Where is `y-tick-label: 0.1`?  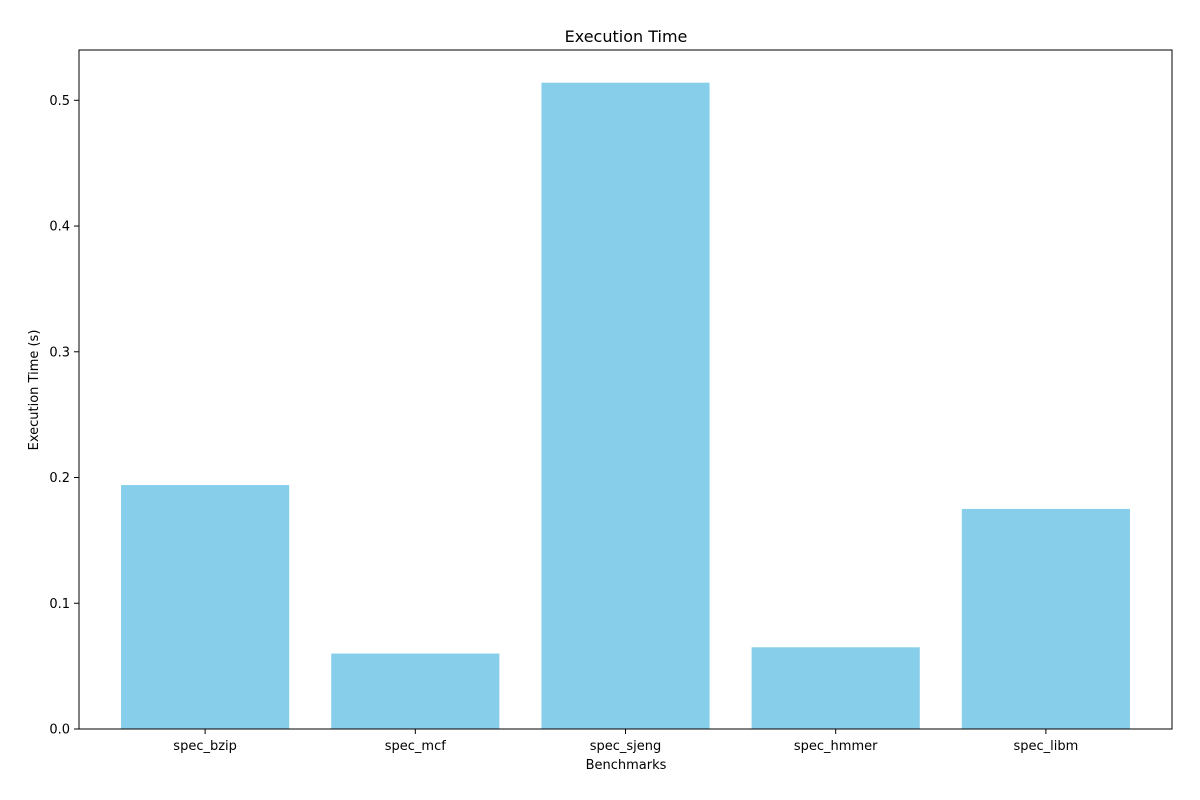
y-tick-label: 0.1 is located at coordinates (59, 604).